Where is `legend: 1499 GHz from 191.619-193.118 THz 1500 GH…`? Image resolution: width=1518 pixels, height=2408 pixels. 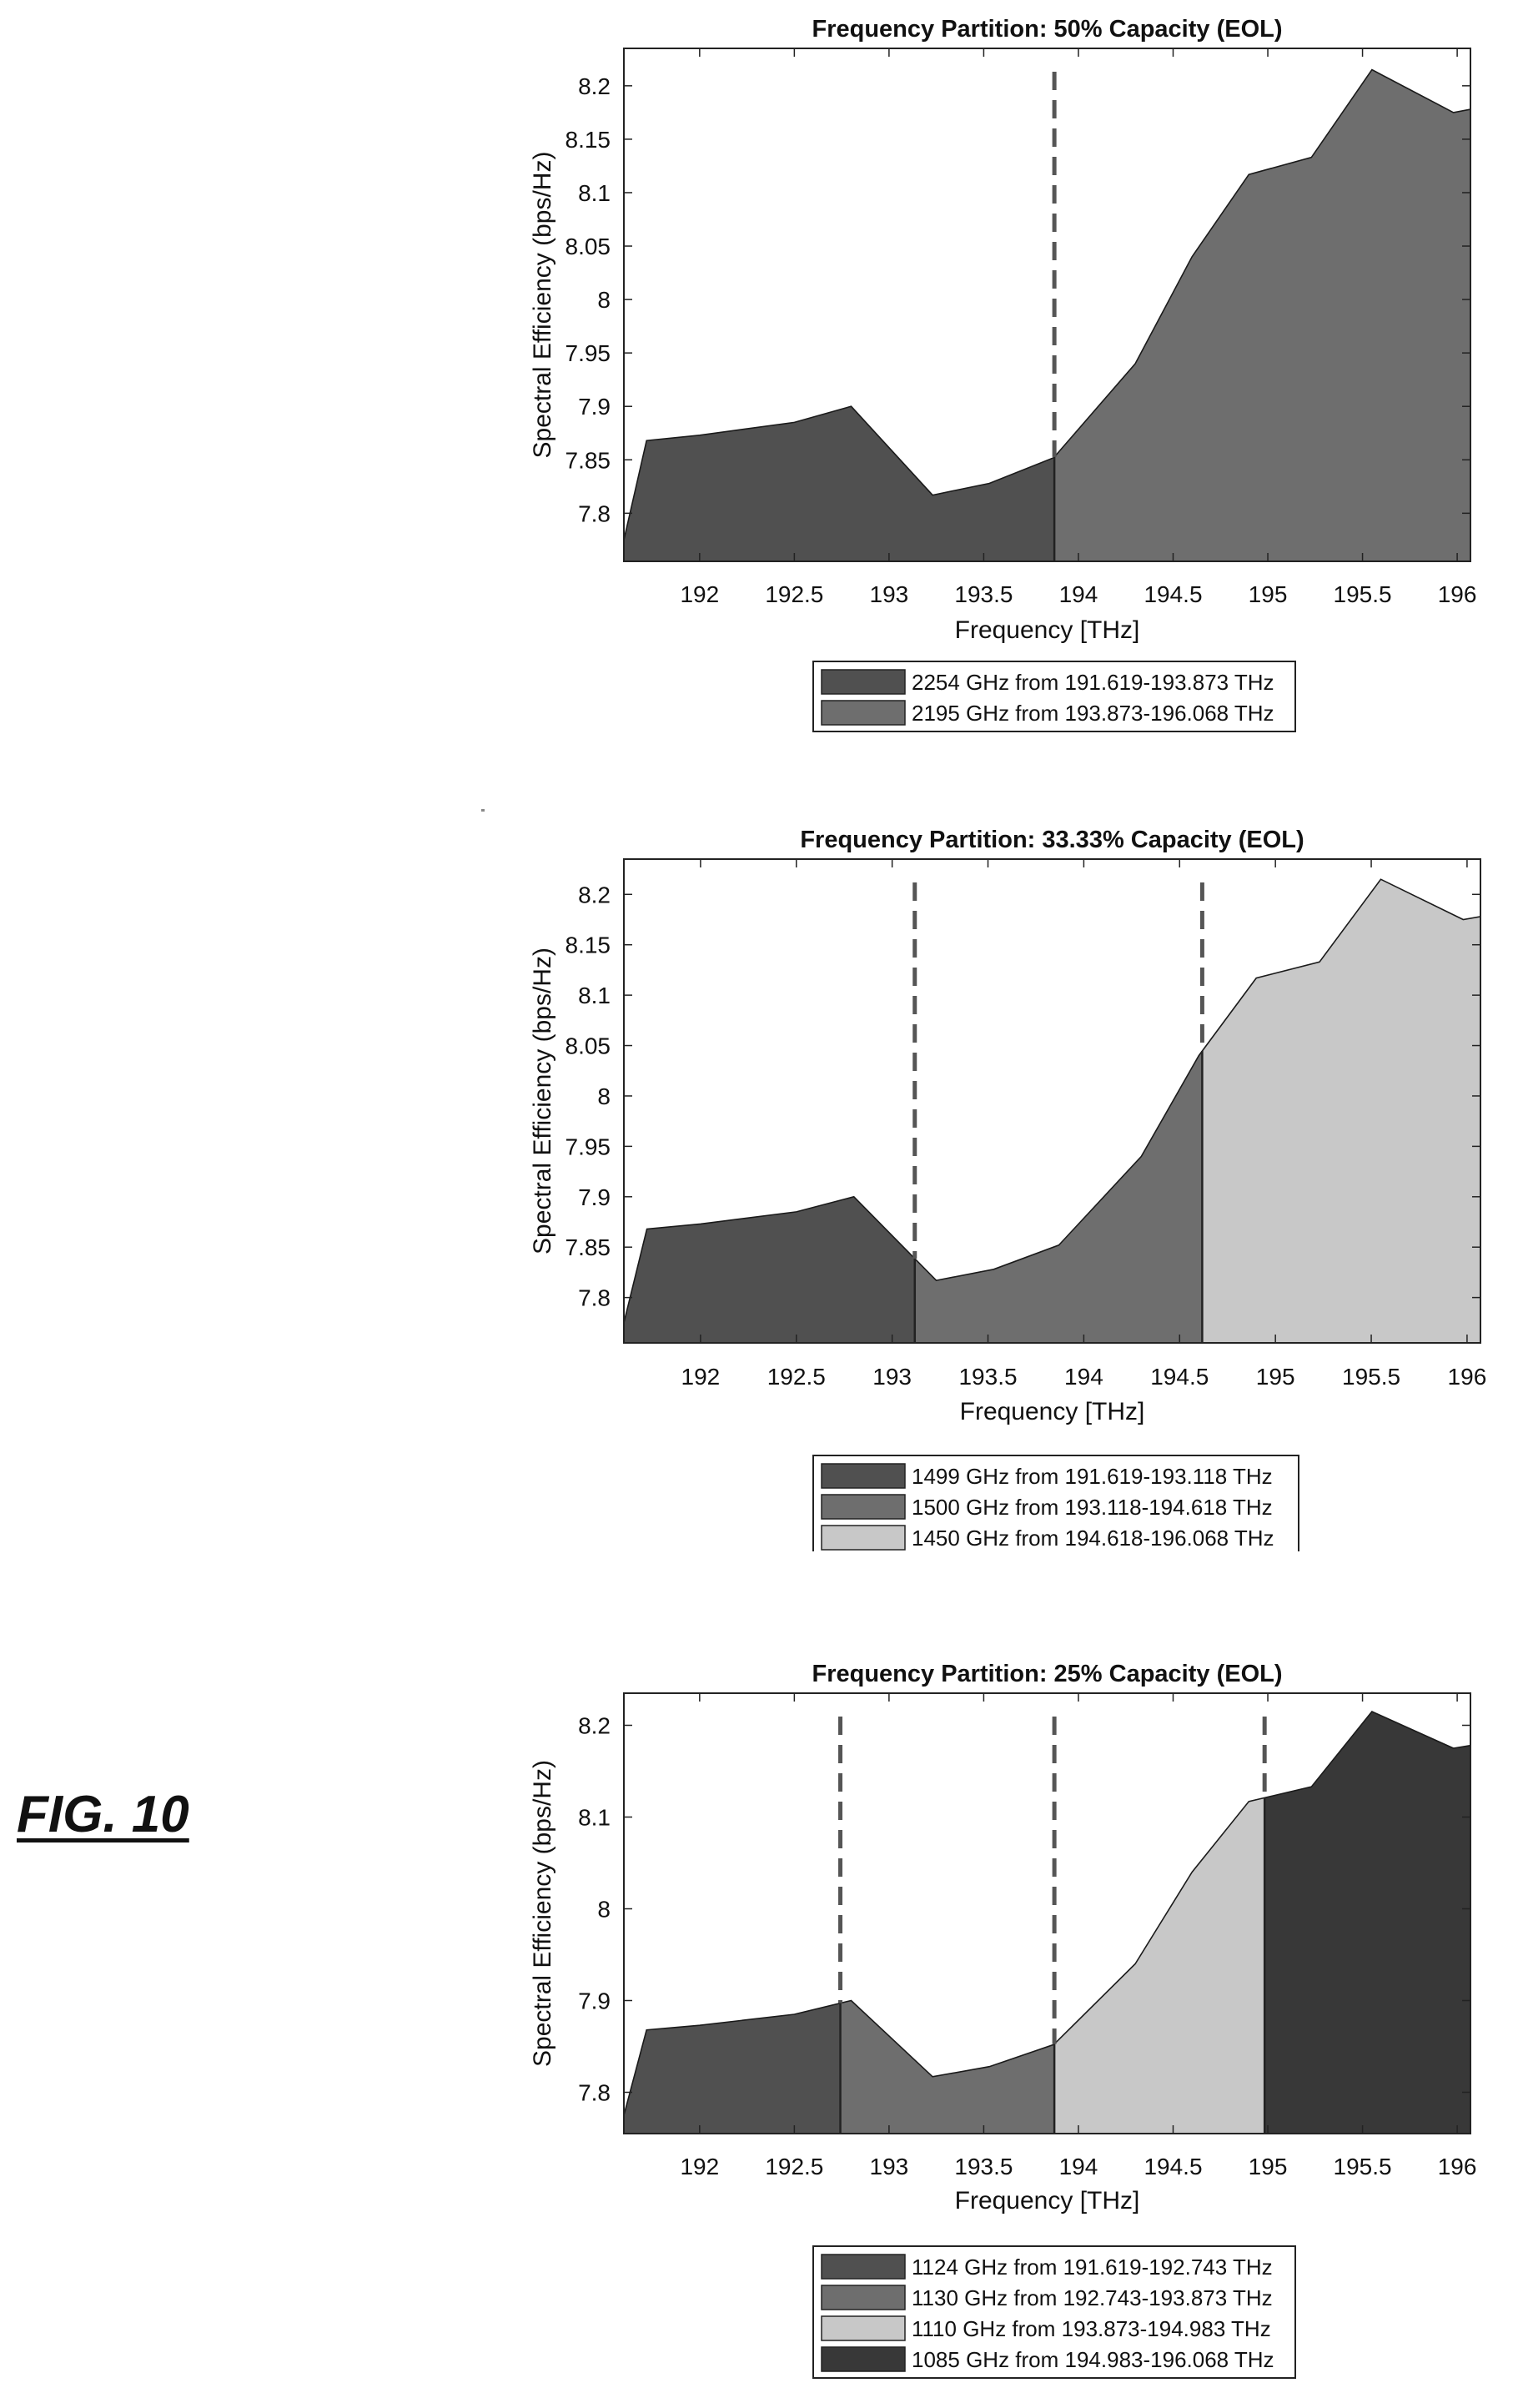 legend: 1499 GHz from 191.619-193.118 THz 1500 GH… is located at coordinates (1055, 1503).